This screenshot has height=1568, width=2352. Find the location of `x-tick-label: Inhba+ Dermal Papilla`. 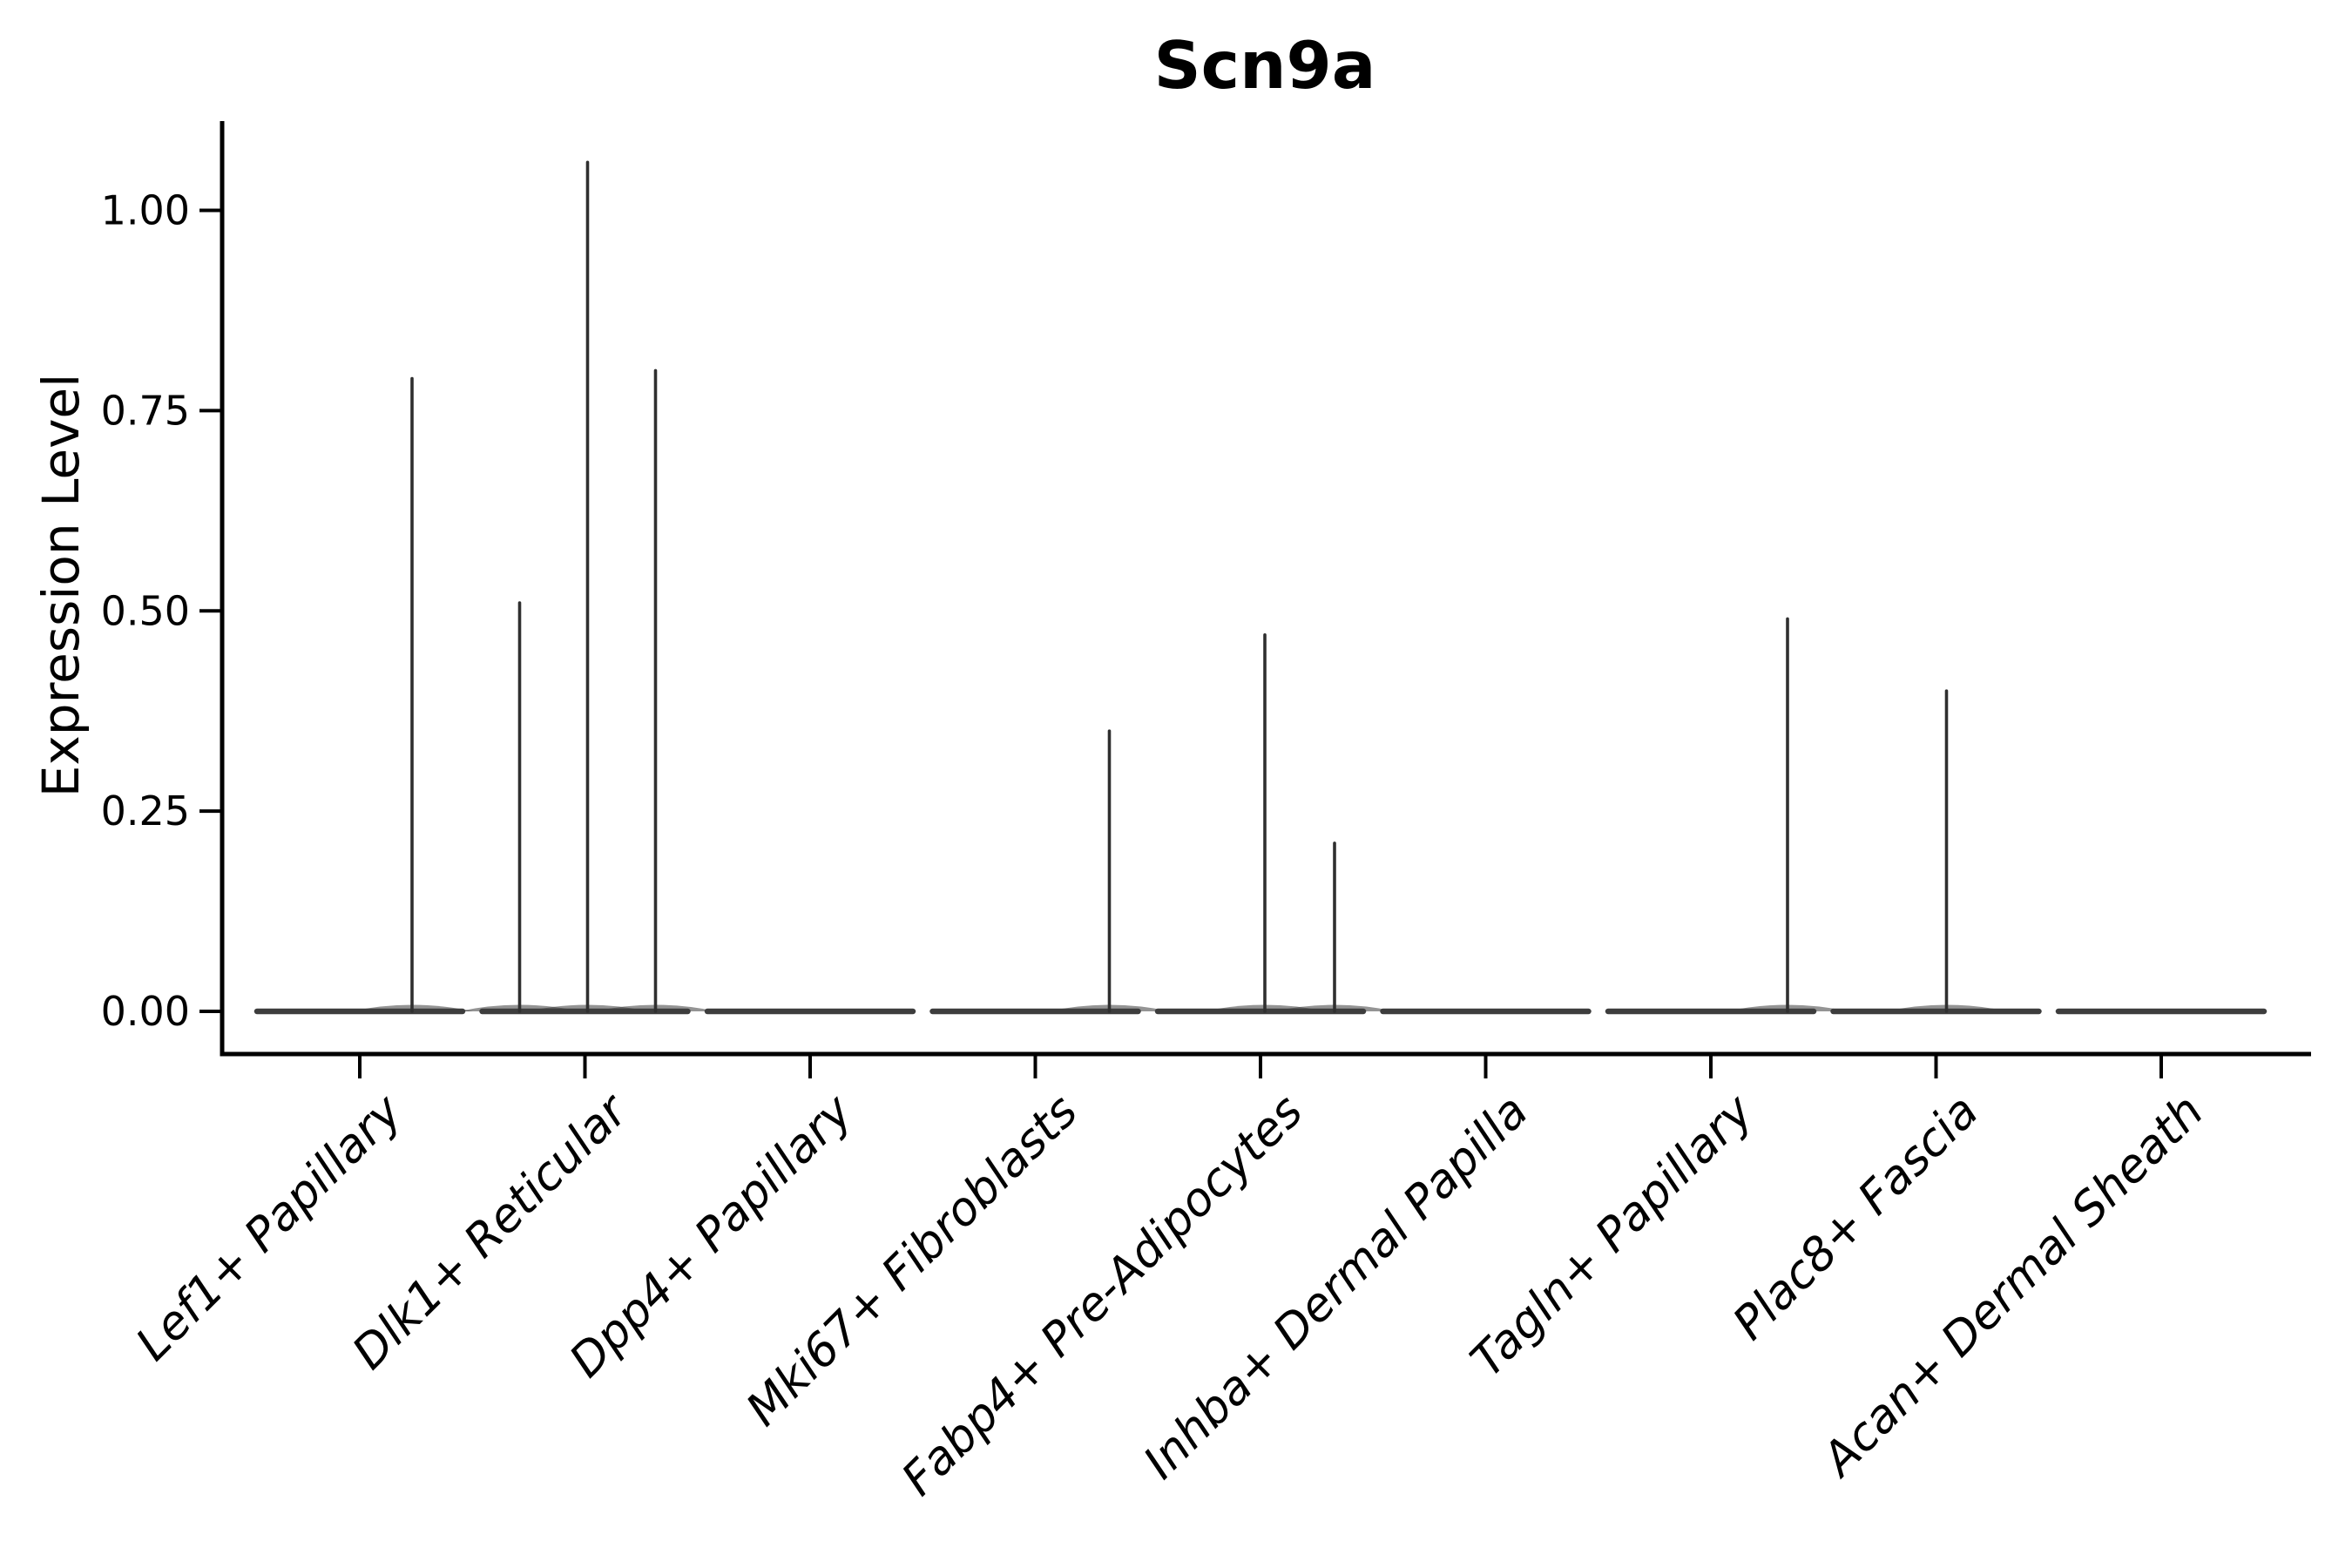

x-tick-label: Inhba+ Dermal Papilla is located at coordinates (1335, 1287).